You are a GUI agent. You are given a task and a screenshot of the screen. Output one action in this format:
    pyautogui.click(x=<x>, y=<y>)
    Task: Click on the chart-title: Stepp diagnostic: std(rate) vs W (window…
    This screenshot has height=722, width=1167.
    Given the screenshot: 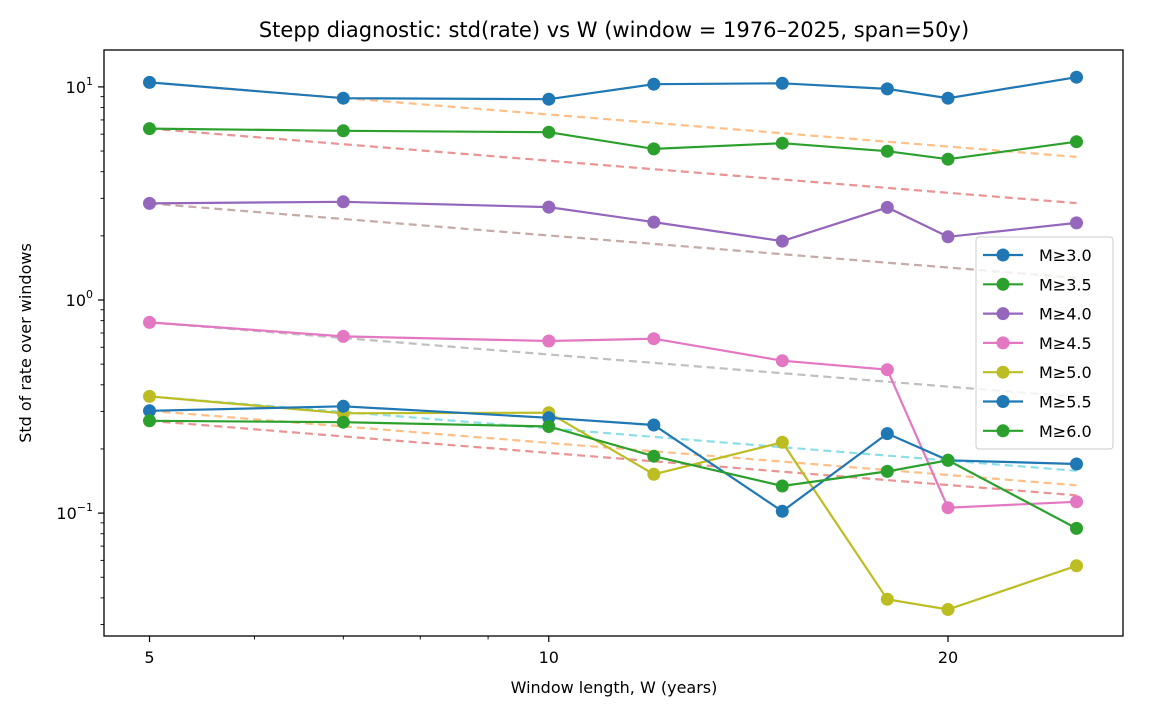 What is the action you would take?
    pyautogui.click(x=614, y=30)
    